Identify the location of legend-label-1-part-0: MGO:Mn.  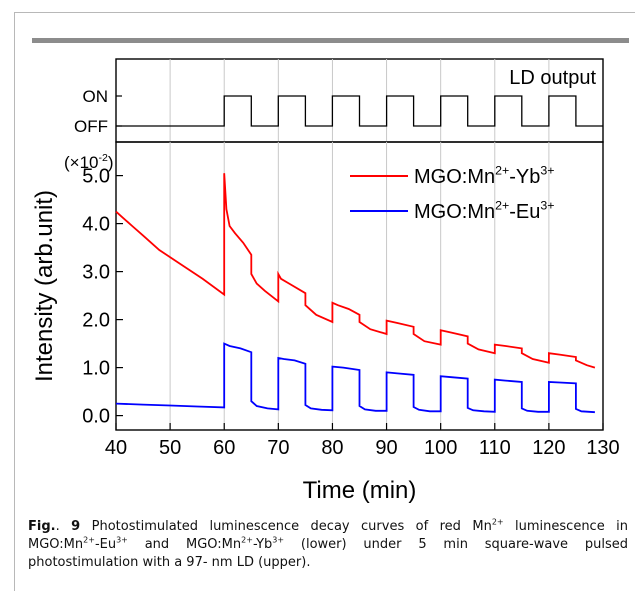
(454, 212).